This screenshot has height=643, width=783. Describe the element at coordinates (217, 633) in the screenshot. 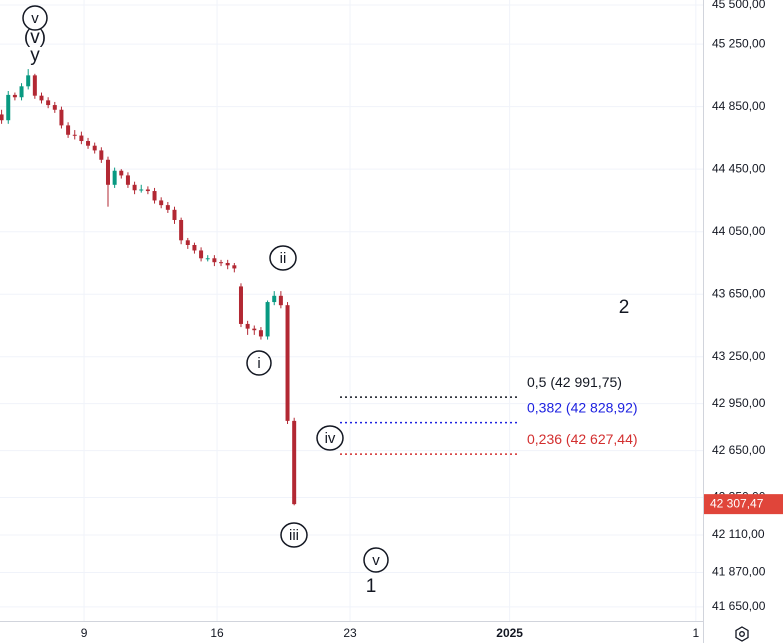

I see `x-tick-label: 16` at that location.